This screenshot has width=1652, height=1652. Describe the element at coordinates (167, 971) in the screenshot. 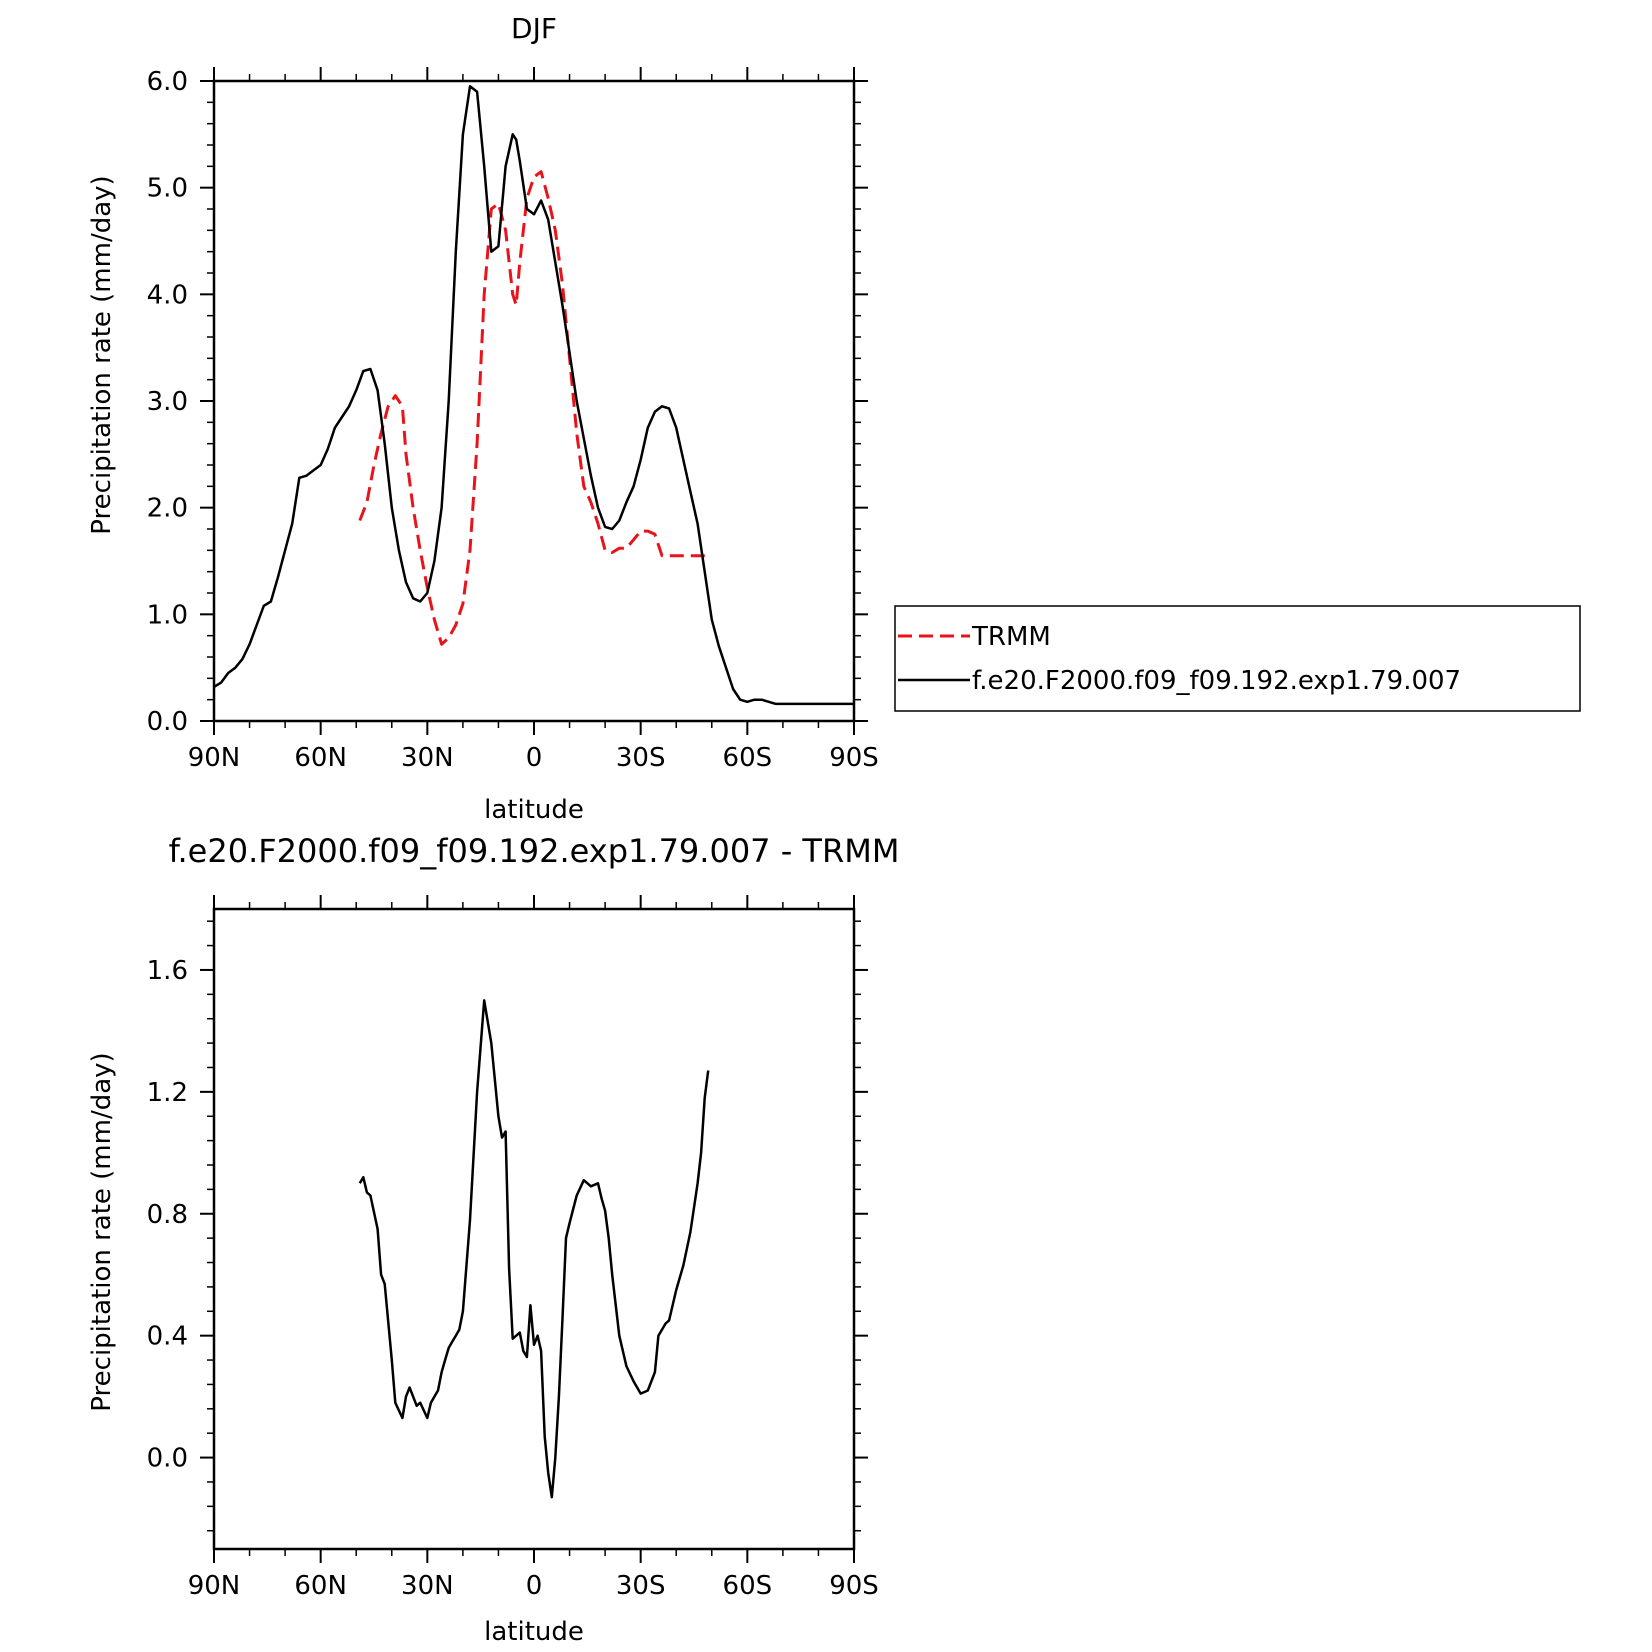

I see `y-tick-label: 1.6` at that location.